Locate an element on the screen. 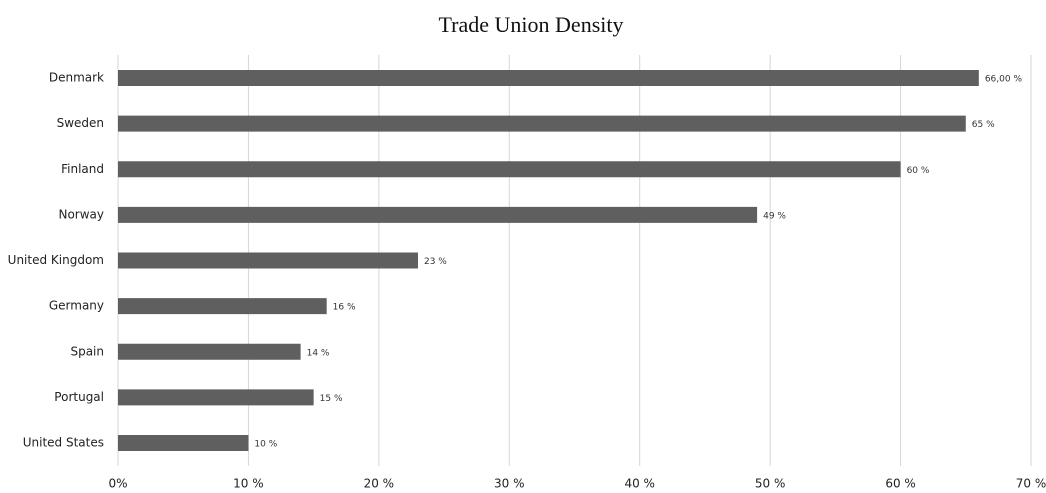 Image resolution: width=1046 pixels, height=493 pixels. y-tick-label: Finland is located at coordinates (82, 169).